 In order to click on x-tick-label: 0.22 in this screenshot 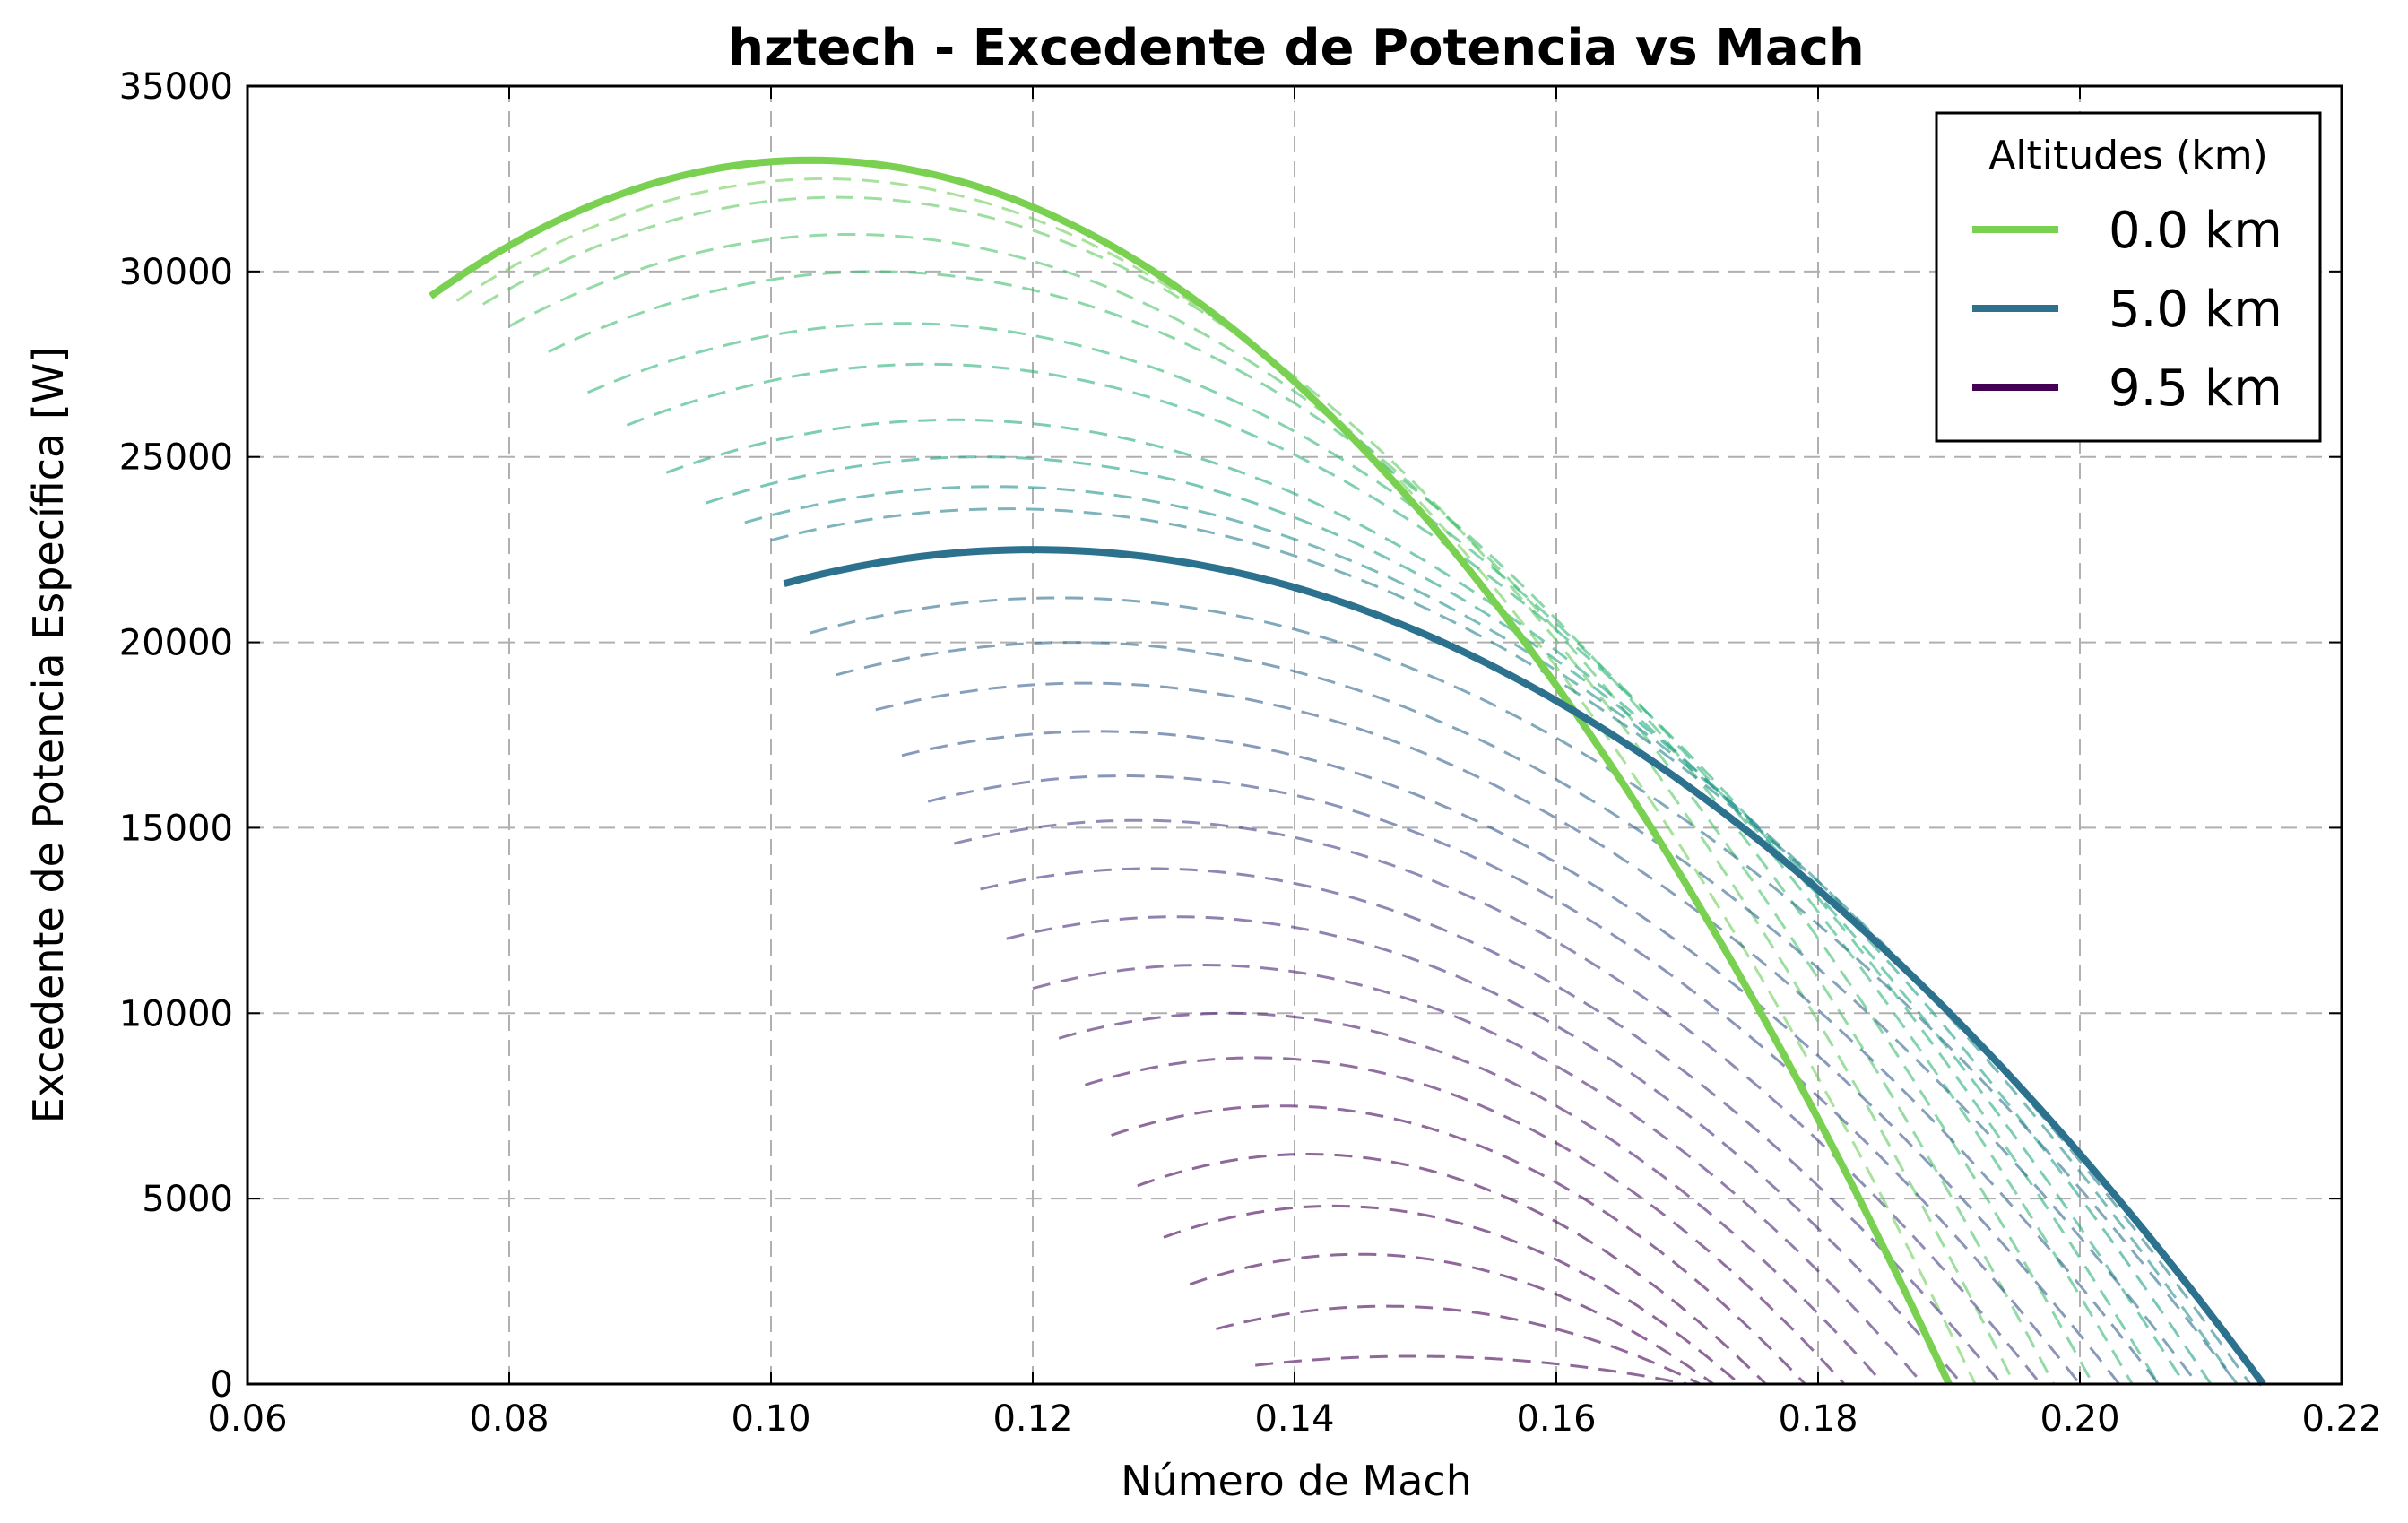, I will do `click(2341, 1419)`.